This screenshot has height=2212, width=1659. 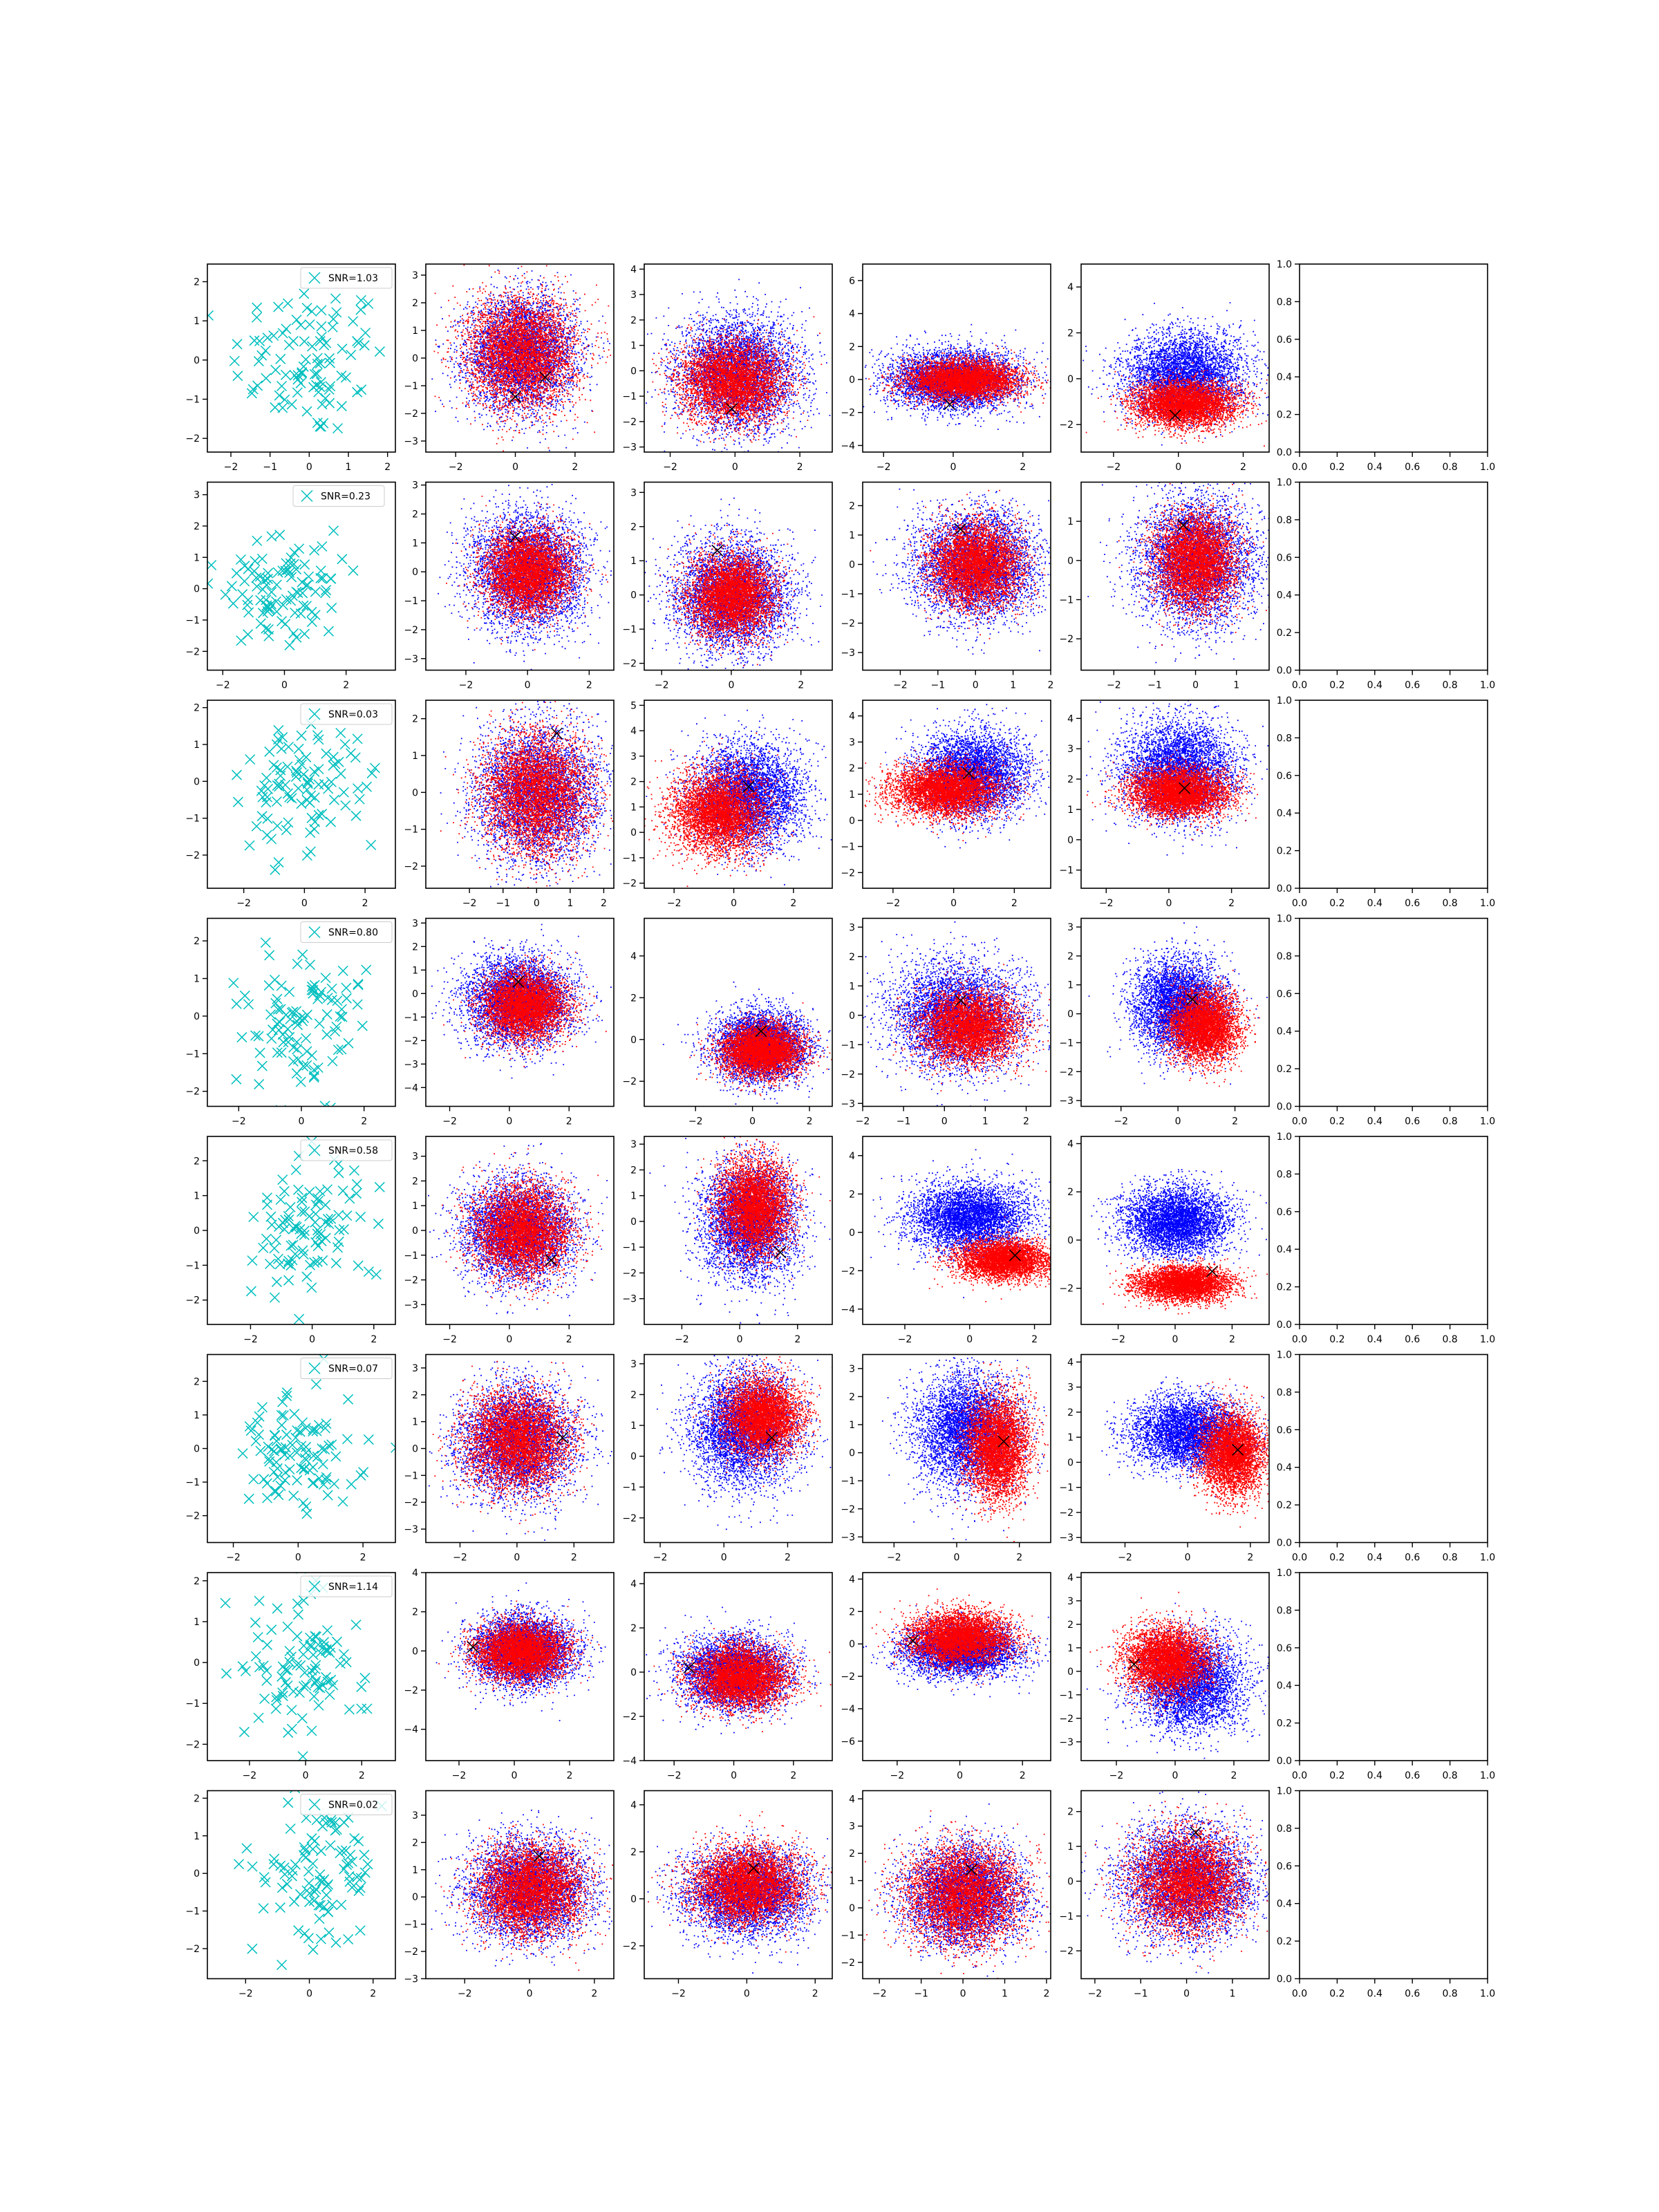 I want to click on y-tick-label: 0.8, so click(x=1284, y=957).